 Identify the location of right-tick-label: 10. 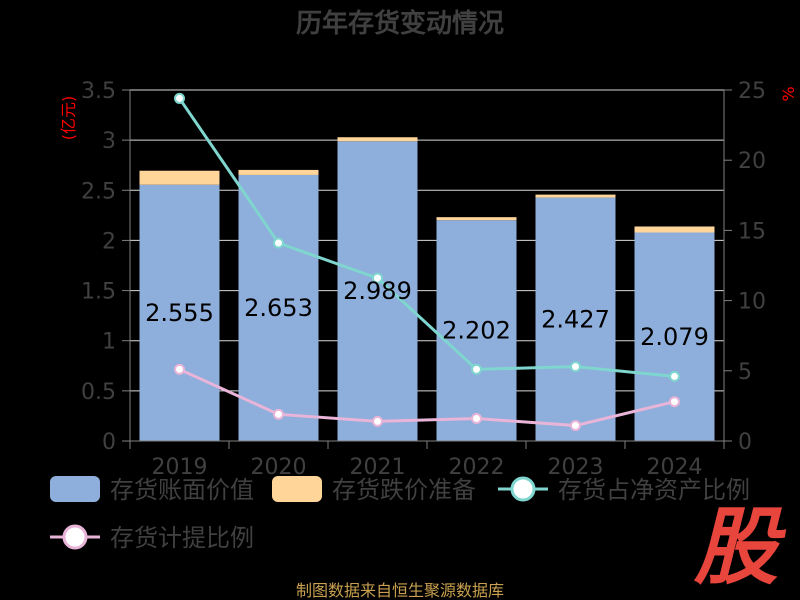
(752, 302).